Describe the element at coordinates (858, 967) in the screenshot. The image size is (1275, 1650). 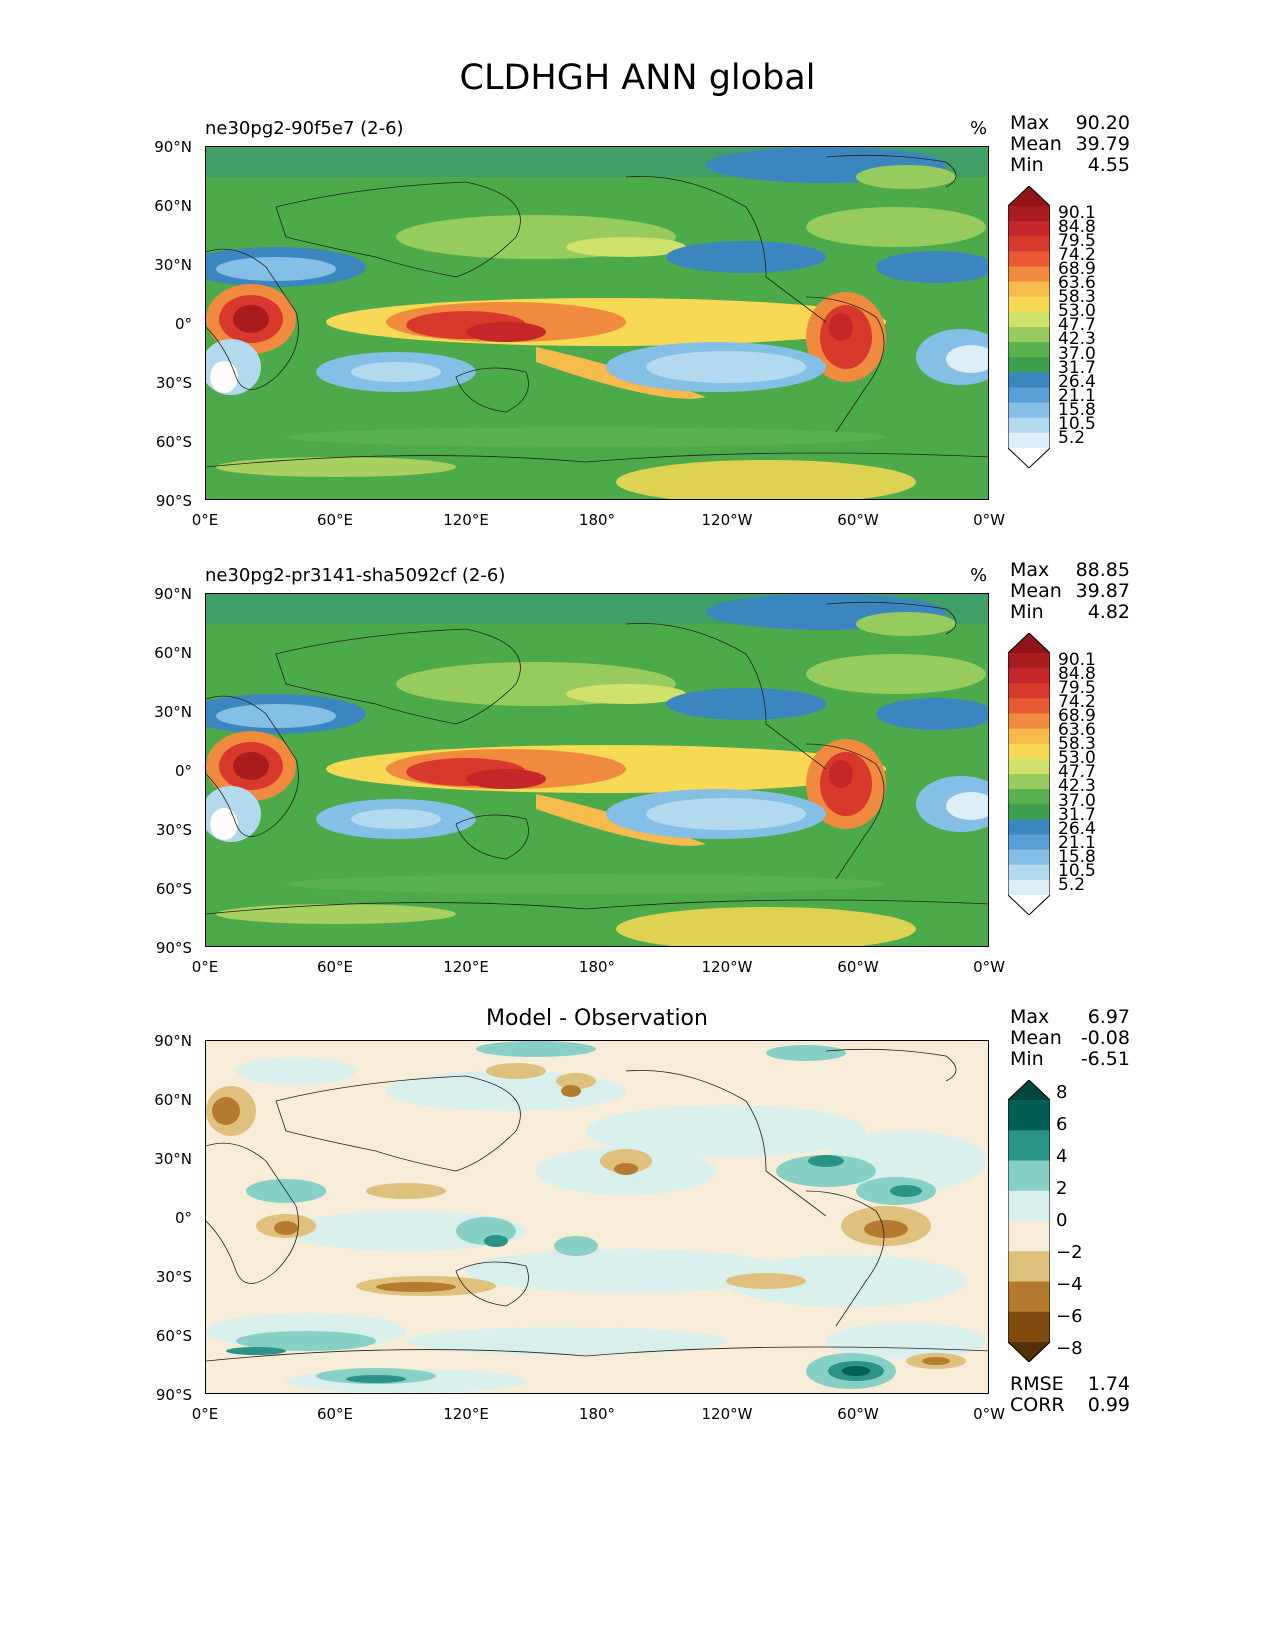
I see `panel-2-lon-tick: 60°W` at that location.